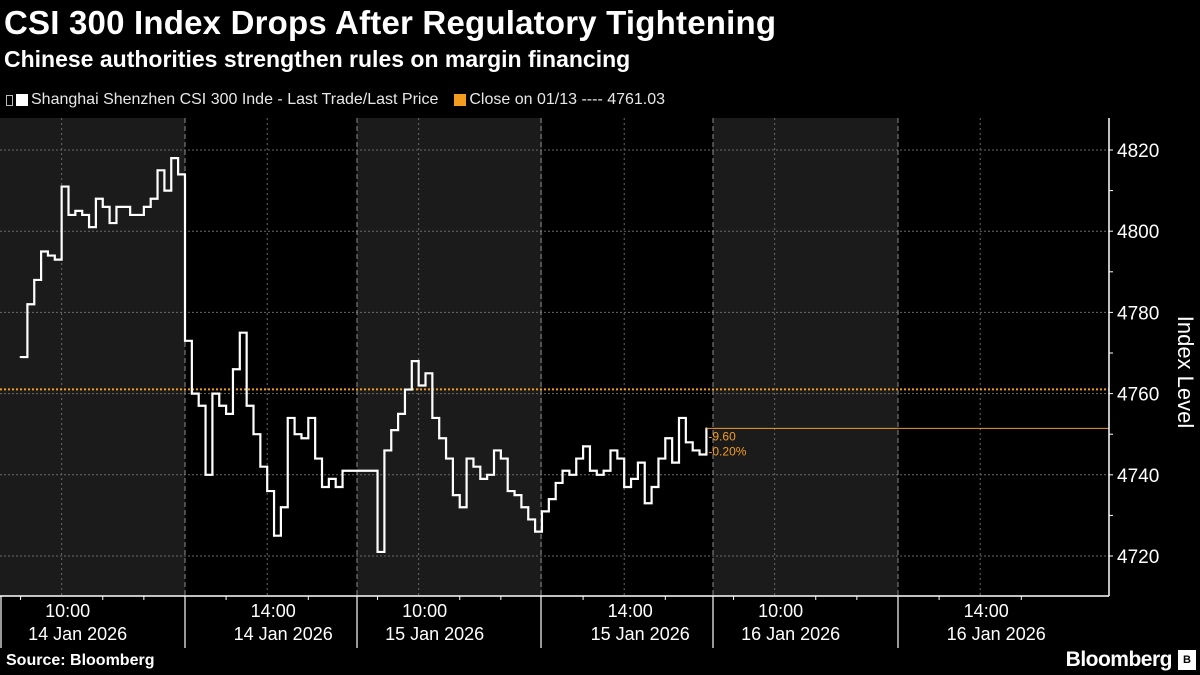  I want to click on source-note: Source: Bloomberg, so click(80, 660).